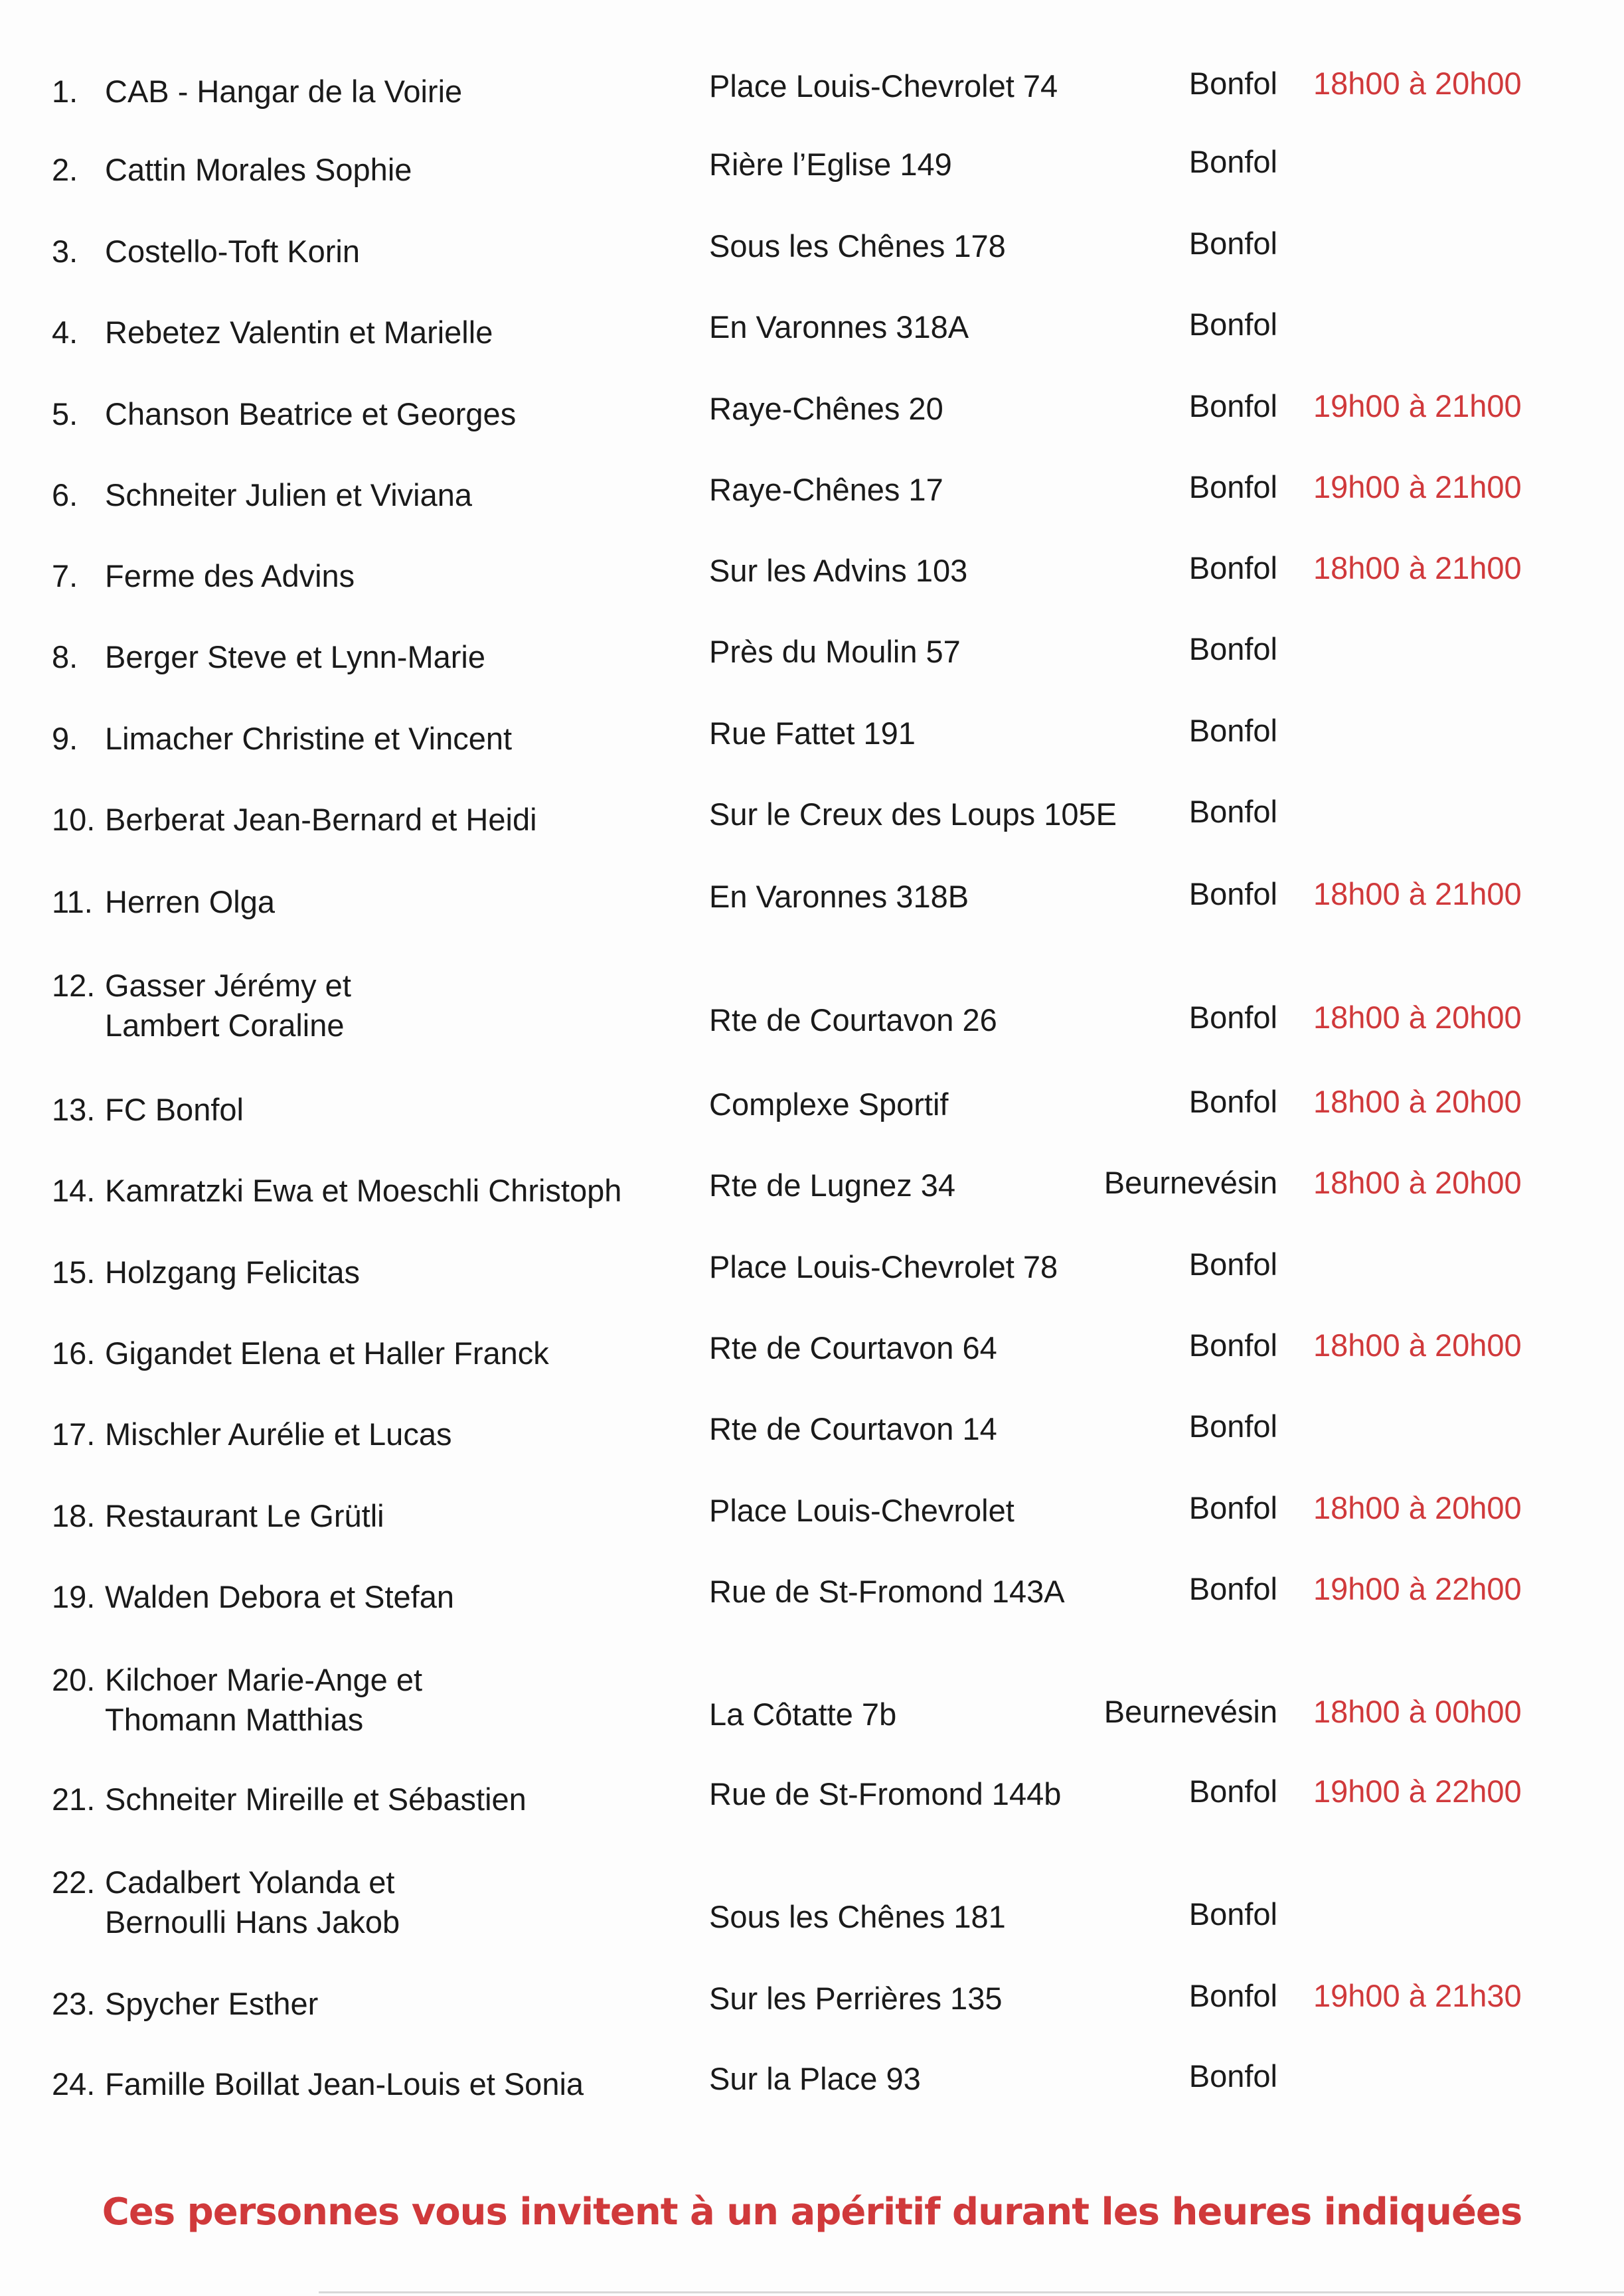 The height and width of the screenshot is (2296, 1624). Describe the element at coordinates (884, 86) in the screenshot. I see `entry-address: Place Louis-Chevrolet 74` at that location.